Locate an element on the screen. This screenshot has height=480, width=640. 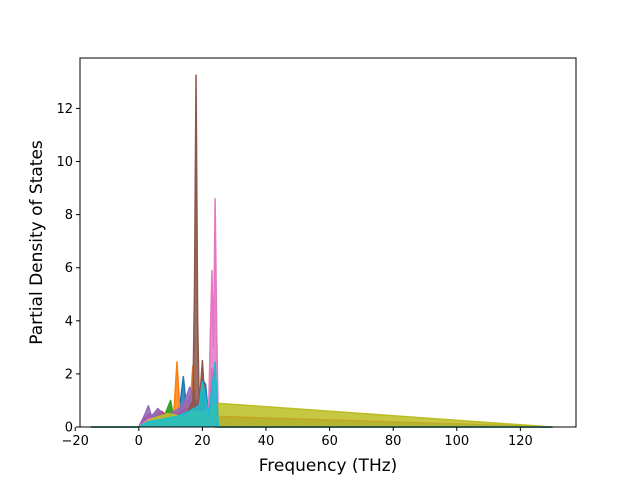
x-axis-label: Frequency (THz) is located at coordinates (328, 466).